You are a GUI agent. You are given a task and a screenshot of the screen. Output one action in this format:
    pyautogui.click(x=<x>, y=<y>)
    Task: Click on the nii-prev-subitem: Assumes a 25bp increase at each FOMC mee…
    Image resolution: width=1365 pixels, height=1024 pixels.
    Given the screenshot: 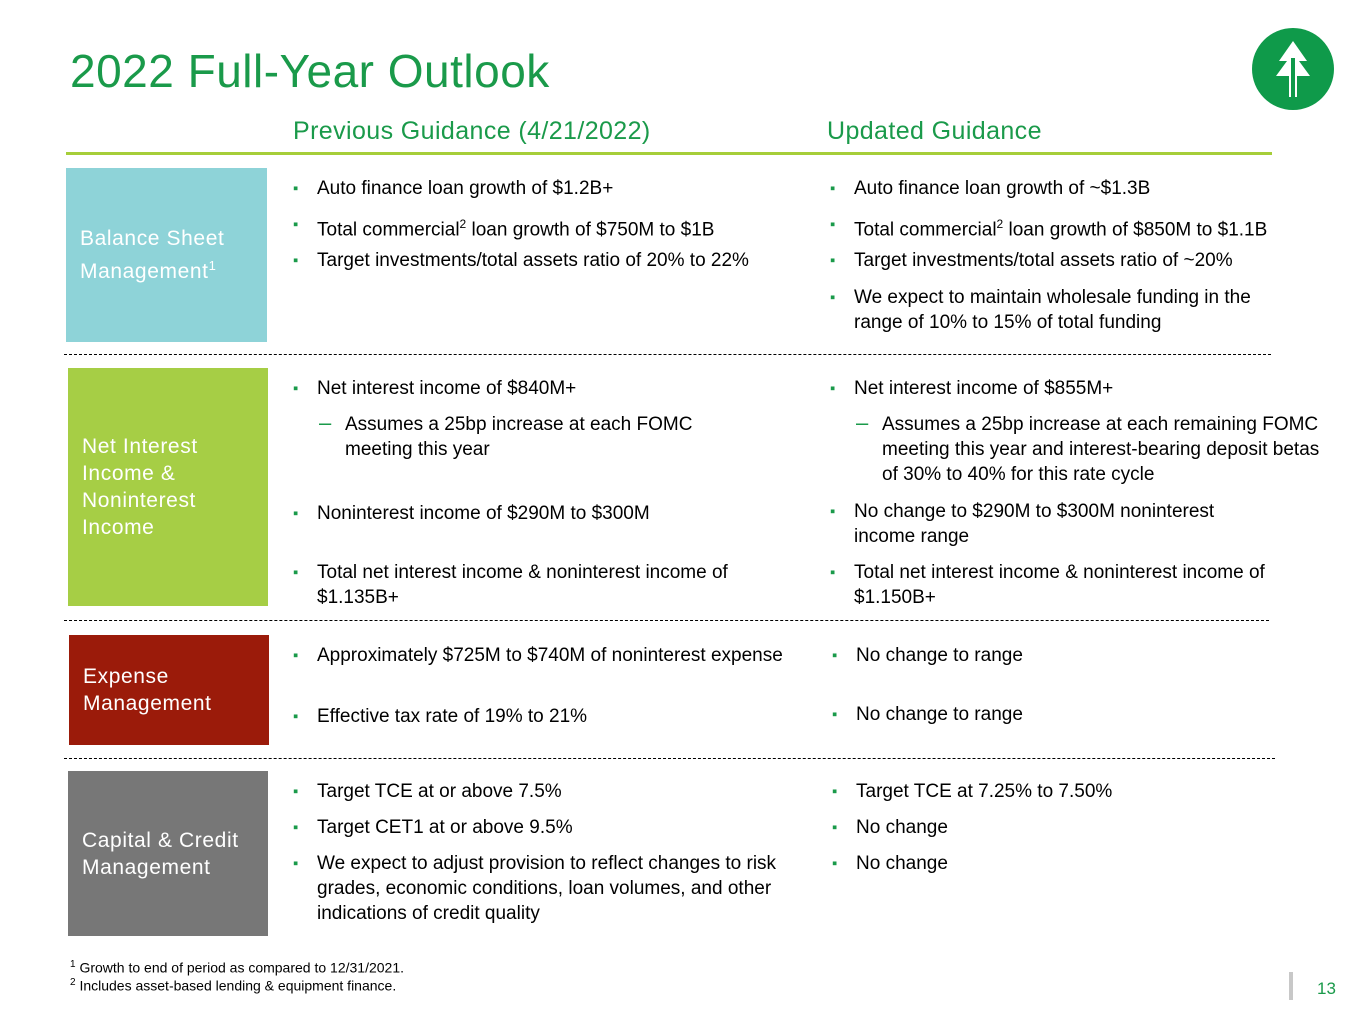 What is the action you would take?
    pyautogui.click(x=542, y=436)
    